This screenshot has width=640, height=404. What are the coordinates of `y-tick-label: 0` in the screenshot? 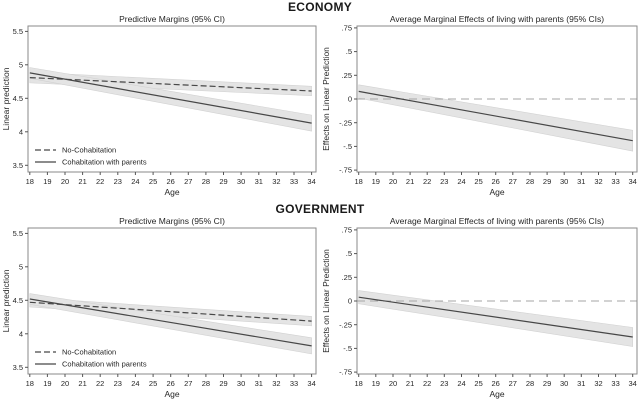 It's located at (350, 301).